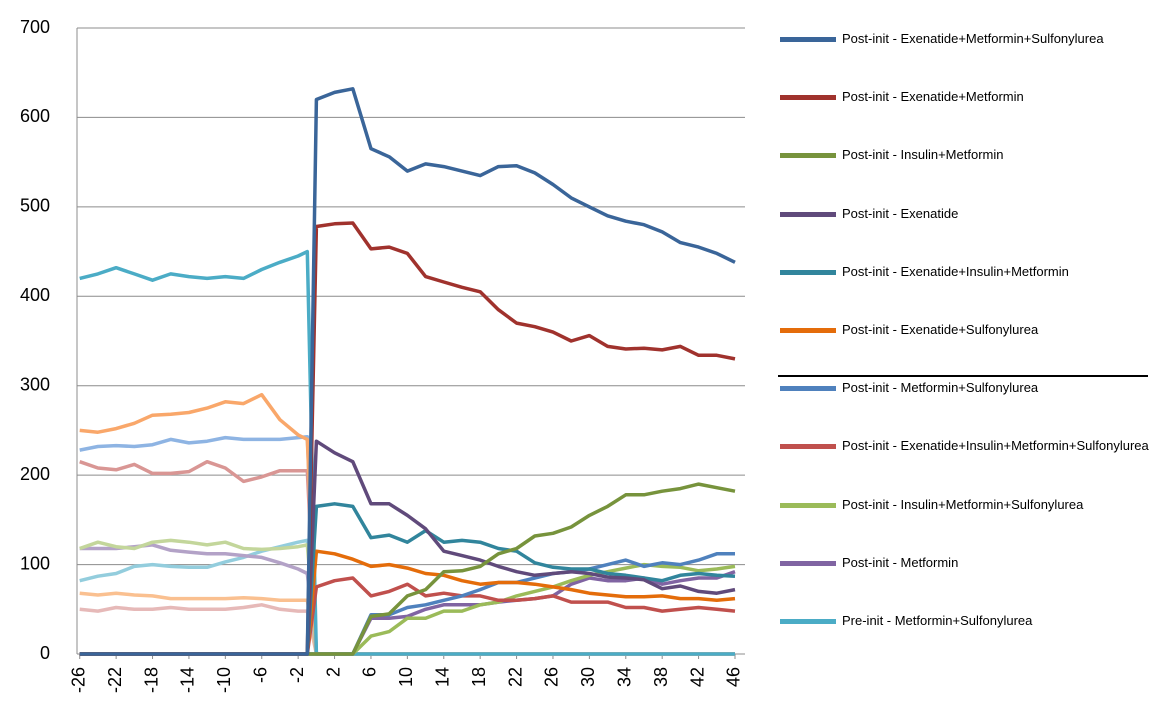 The height and width of the screenshot is (704, 1169). I want to click on y-tick-label: 200, so click(35, 474).